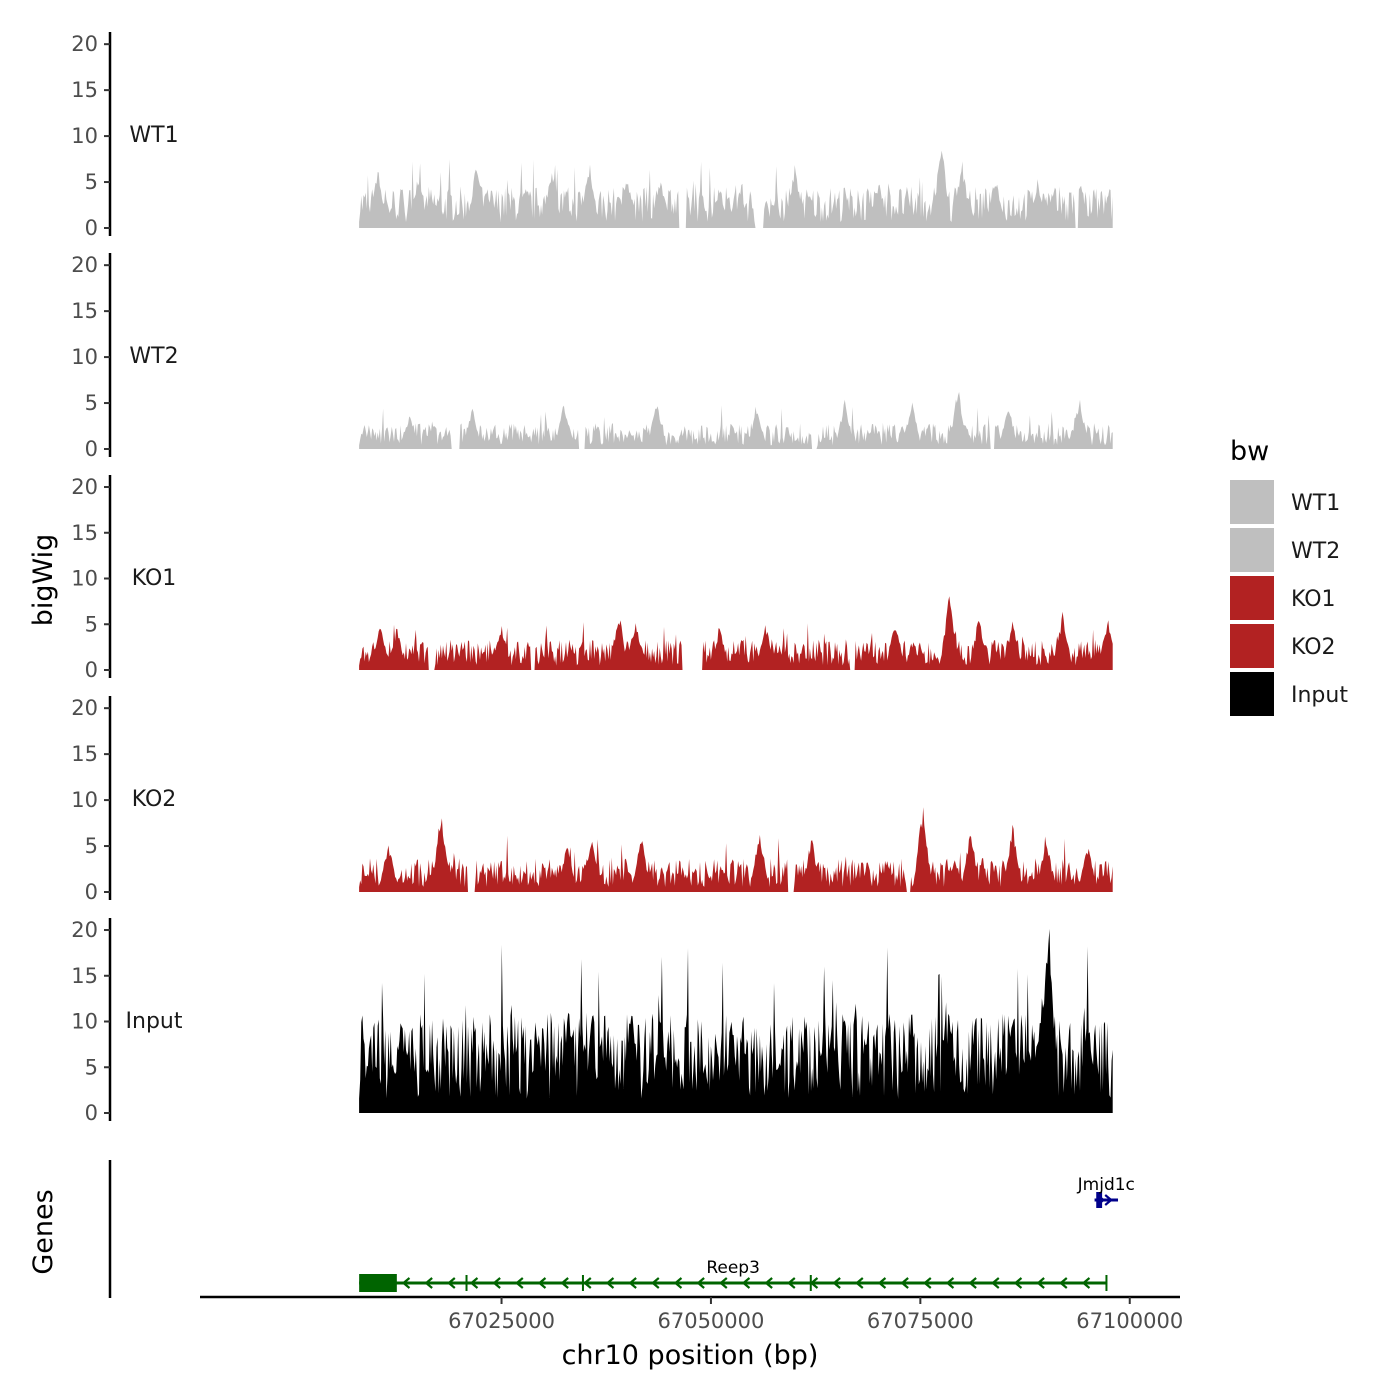  I want to click on signal-area-wt1, so click(736, 189).